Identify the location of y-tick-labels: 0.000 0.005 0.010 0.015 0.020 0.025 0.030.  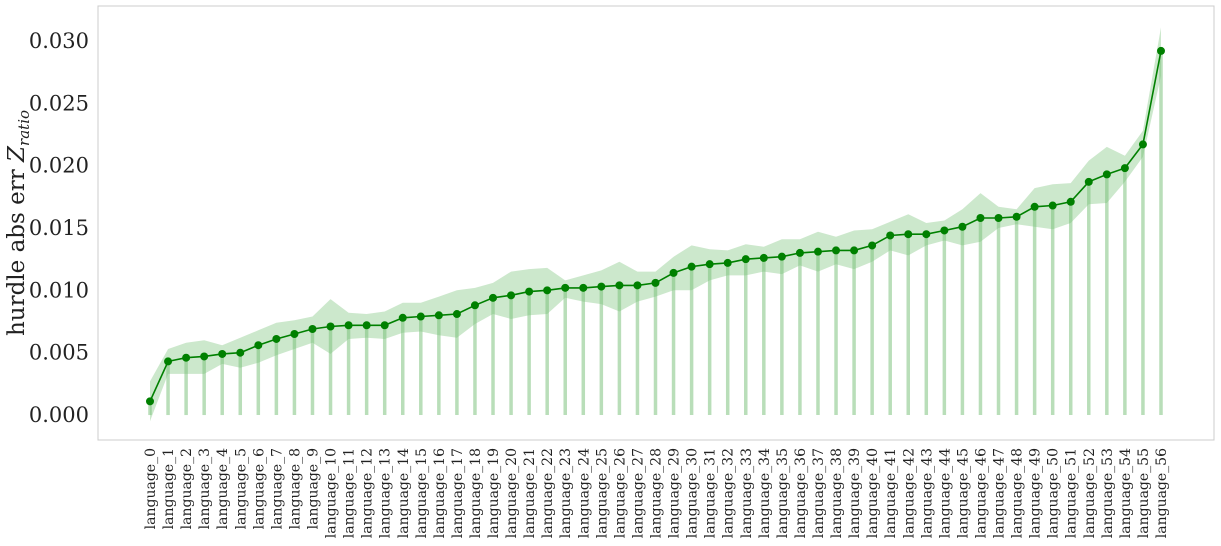
(59, 228).